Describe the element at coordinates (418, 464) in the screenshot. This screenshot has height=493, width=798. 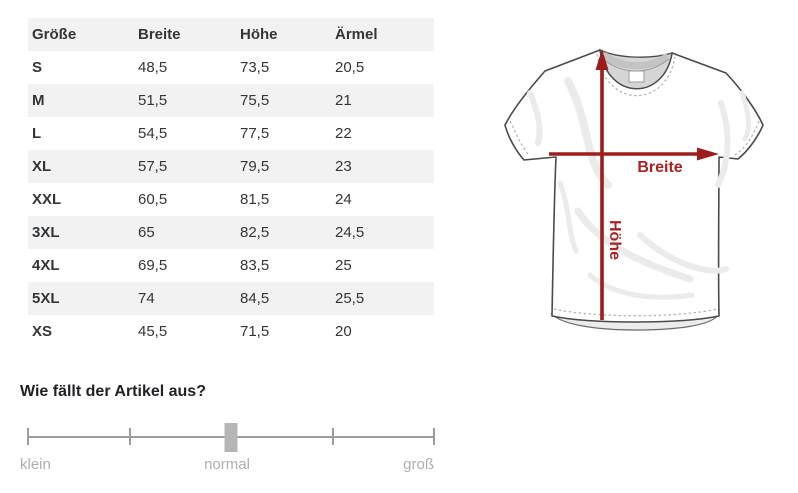
I see `fit-label-gross: groß` at that location.